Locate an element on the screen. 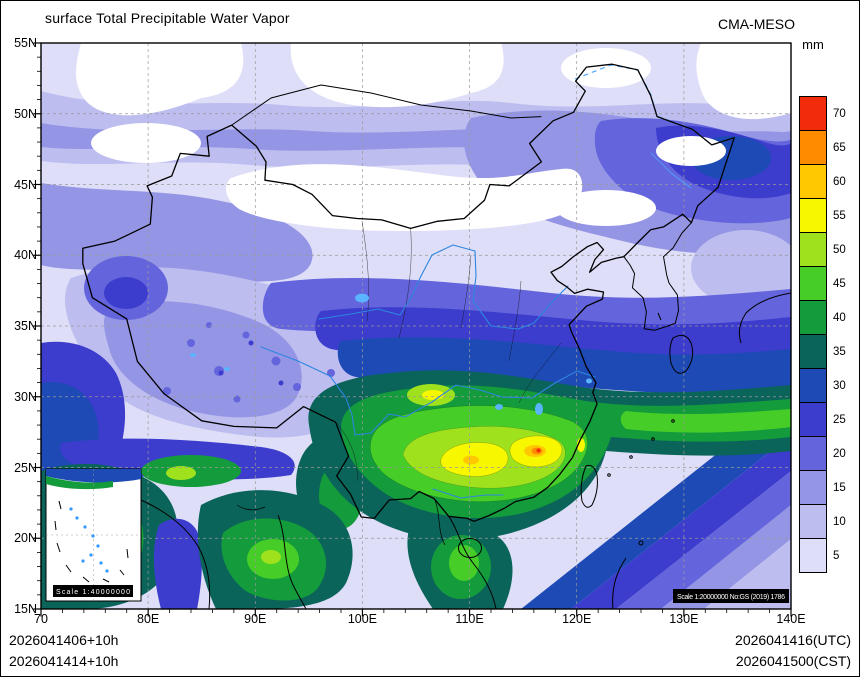  lon-tick-label: 70 is located at coordinates (41, 619).